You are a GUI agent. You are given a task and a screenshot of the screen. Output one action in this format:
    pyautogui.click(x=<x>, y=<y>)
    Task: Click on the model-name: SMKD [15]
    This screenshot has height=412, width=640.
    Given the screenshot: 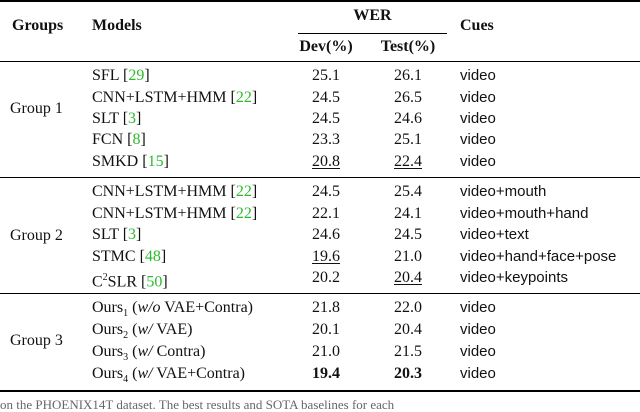 What is the action you would take?
    pyautogui.click(x=130, y=161)
    